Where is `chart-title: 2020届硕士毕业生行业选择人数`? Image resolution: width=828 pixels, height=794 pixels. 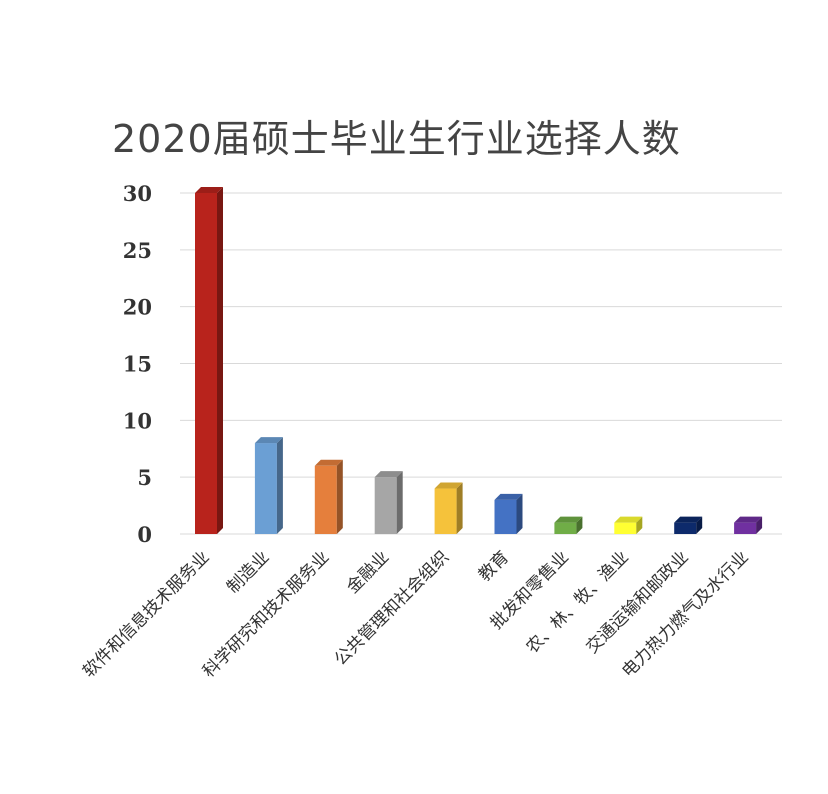
chart-title: 2020届硕士毕业生行业选择人数 is located at coordinates (396, 139).